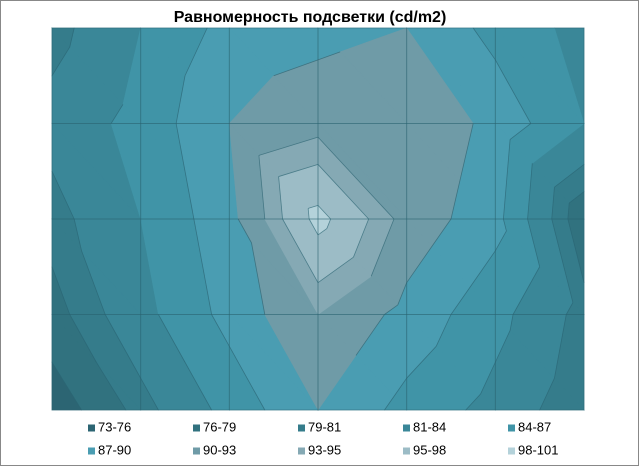 The image size is (639, 471). I want to click on legend-label: 73-76, so click(114, 426).